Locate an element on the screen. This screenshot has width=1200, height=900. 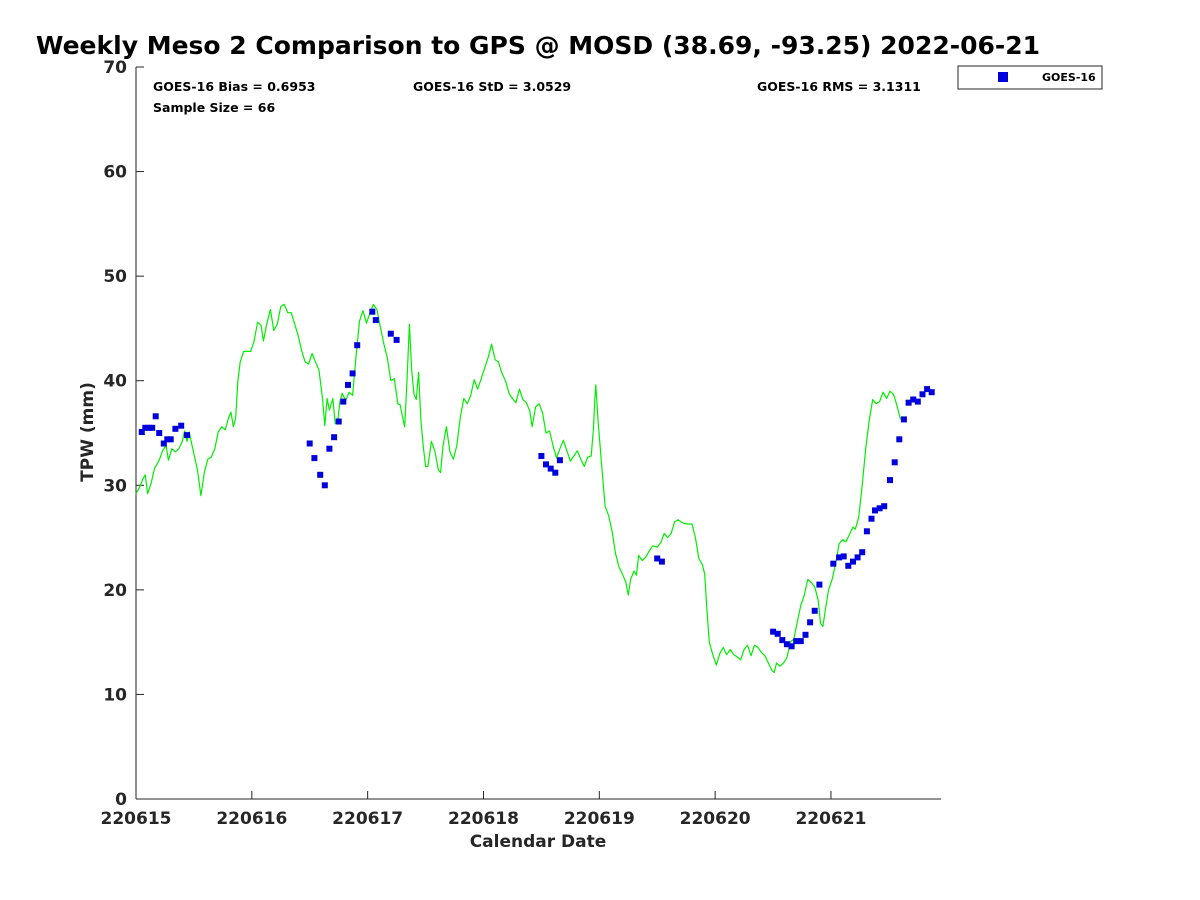
y-tick-label: 0 is located at coordinates (121, 800).